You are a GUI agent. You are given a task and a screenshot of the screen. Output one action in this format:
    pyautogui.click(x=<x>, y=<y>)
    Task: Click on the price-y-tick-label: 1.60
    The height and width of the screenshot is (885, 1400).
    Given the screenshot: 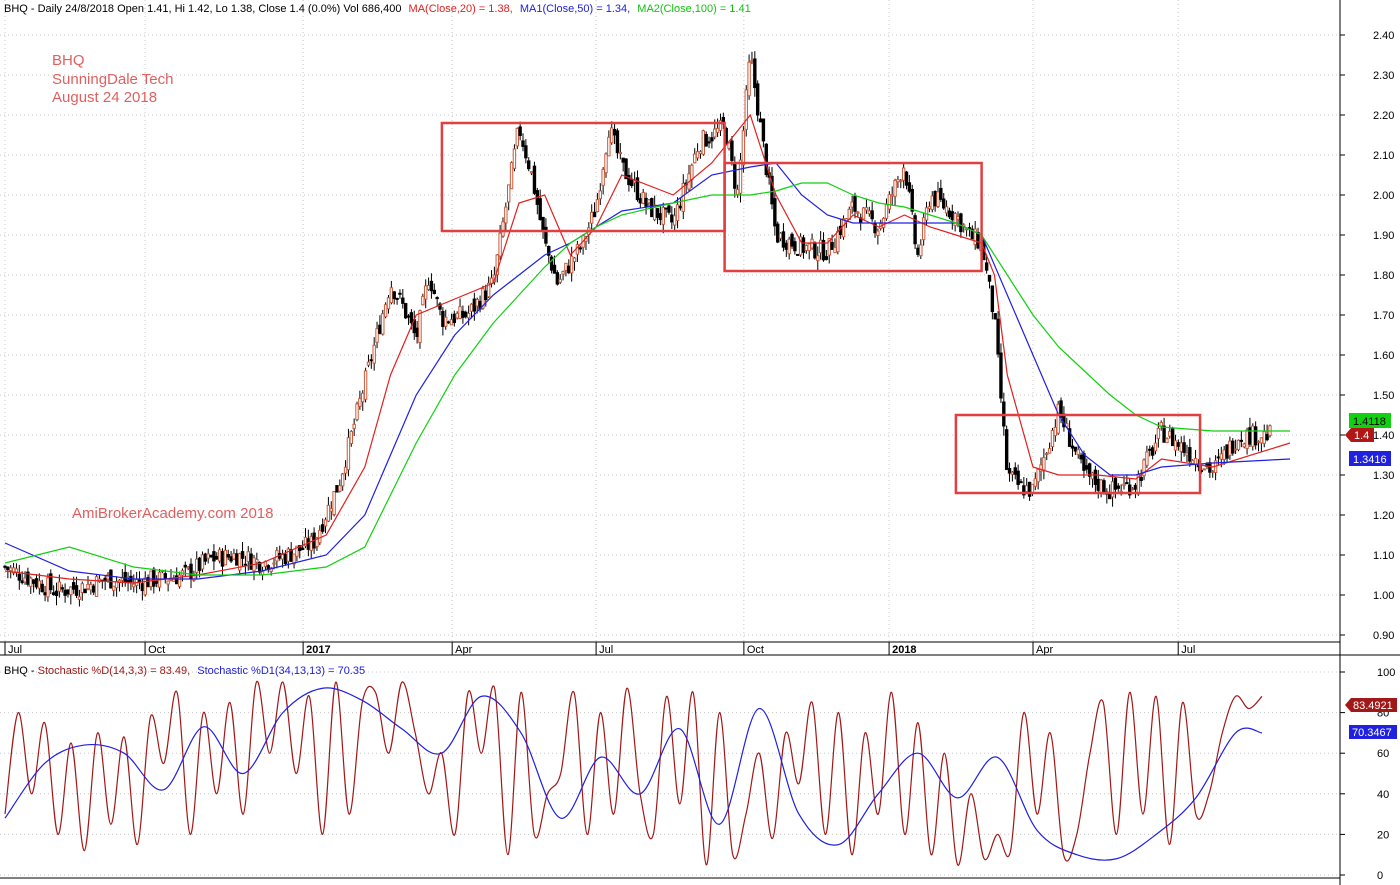 What is the action you would take?
    pyautogui.click(x=1383, y=356)
    